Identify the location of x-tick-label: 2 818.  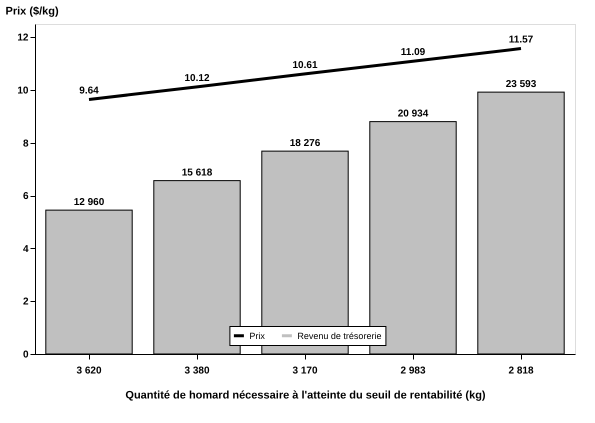
(521, 371).